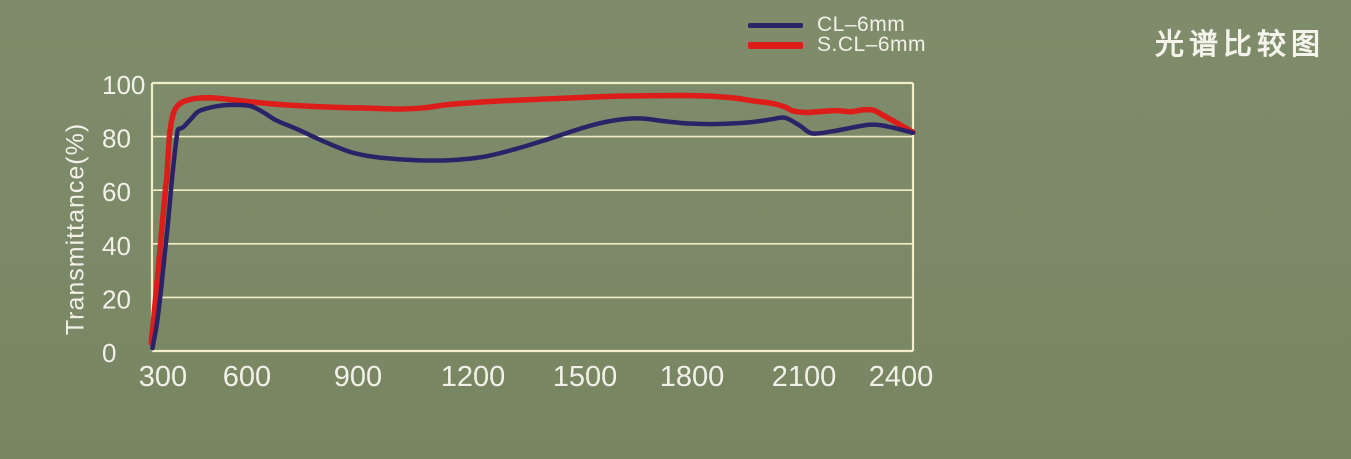  I want to click on y-tick-label: 20, so click(116, 299).